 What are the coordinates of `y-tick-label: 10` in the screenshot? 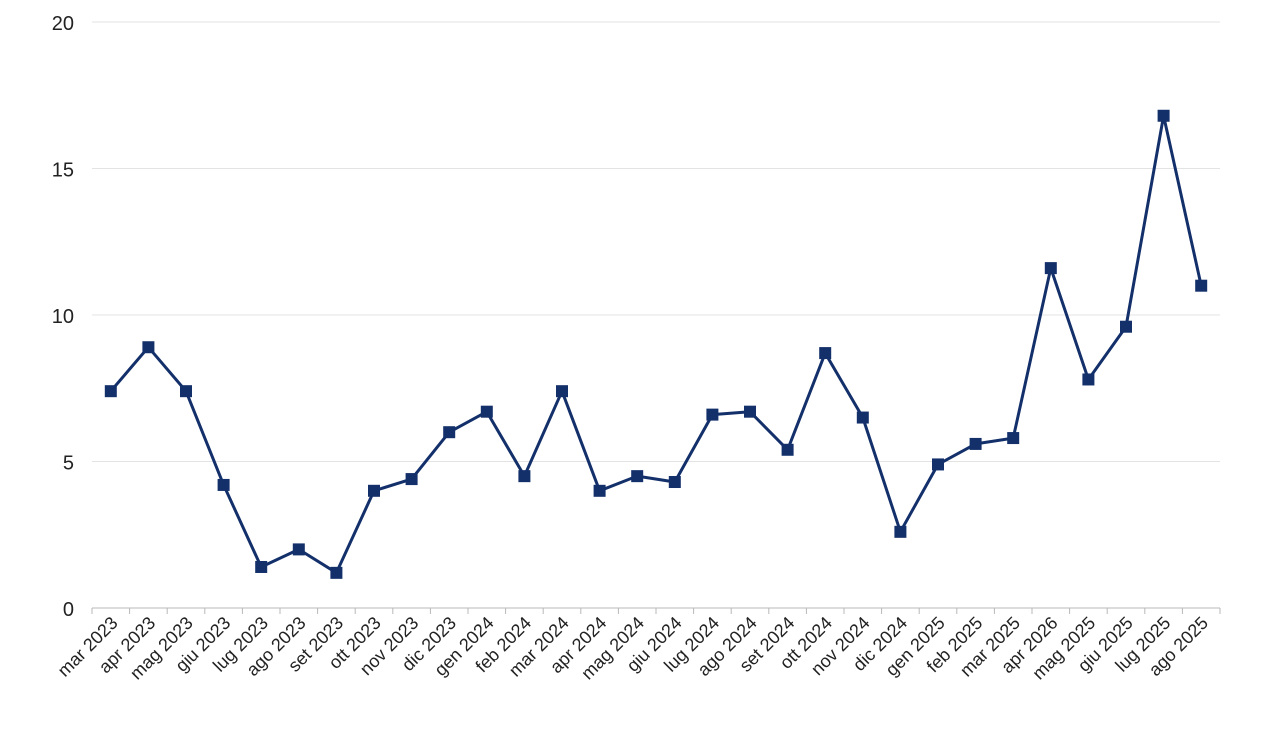 It's located at (63, 317).